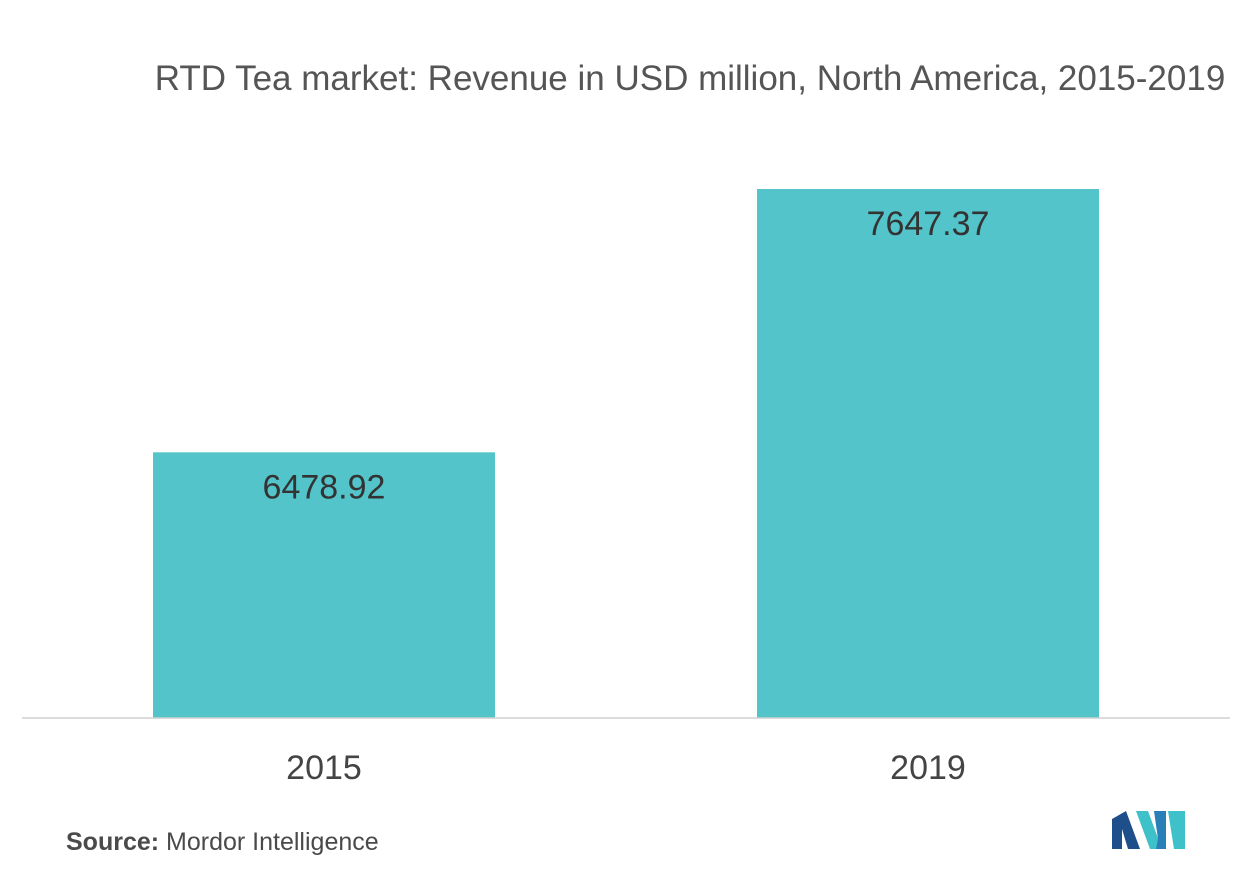 This screenshot has width=1253, height=880. Describe the element at coordinates (626, 768) in the screenshot. I see `x-tick-labels: 2015 2019` at that location.